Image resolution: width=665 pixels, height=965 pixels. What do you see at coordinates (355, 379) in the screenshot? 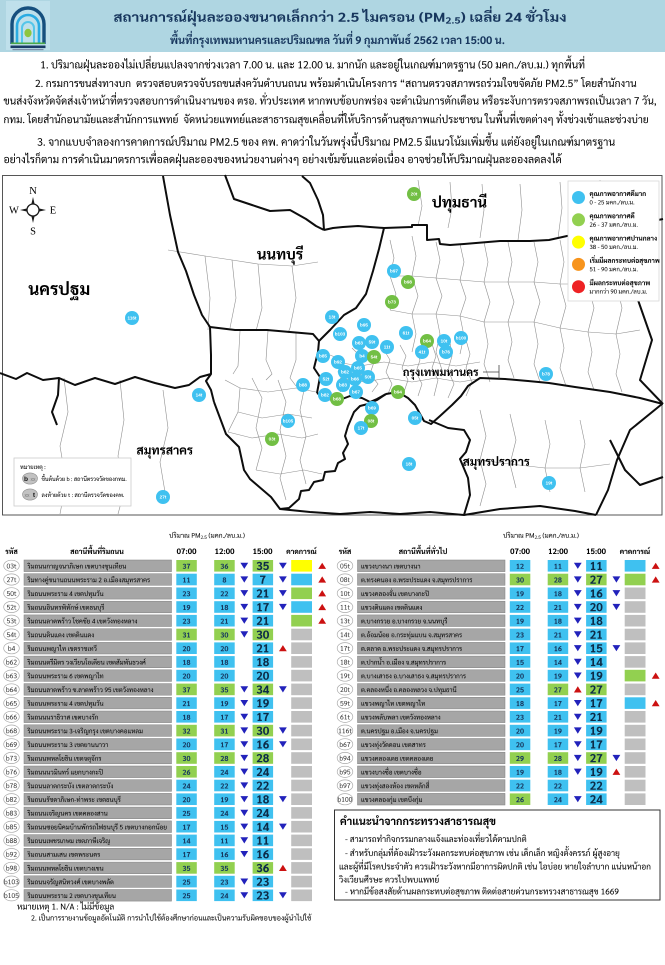
I see `svg-text: b66` at bounding box center [355, 379].